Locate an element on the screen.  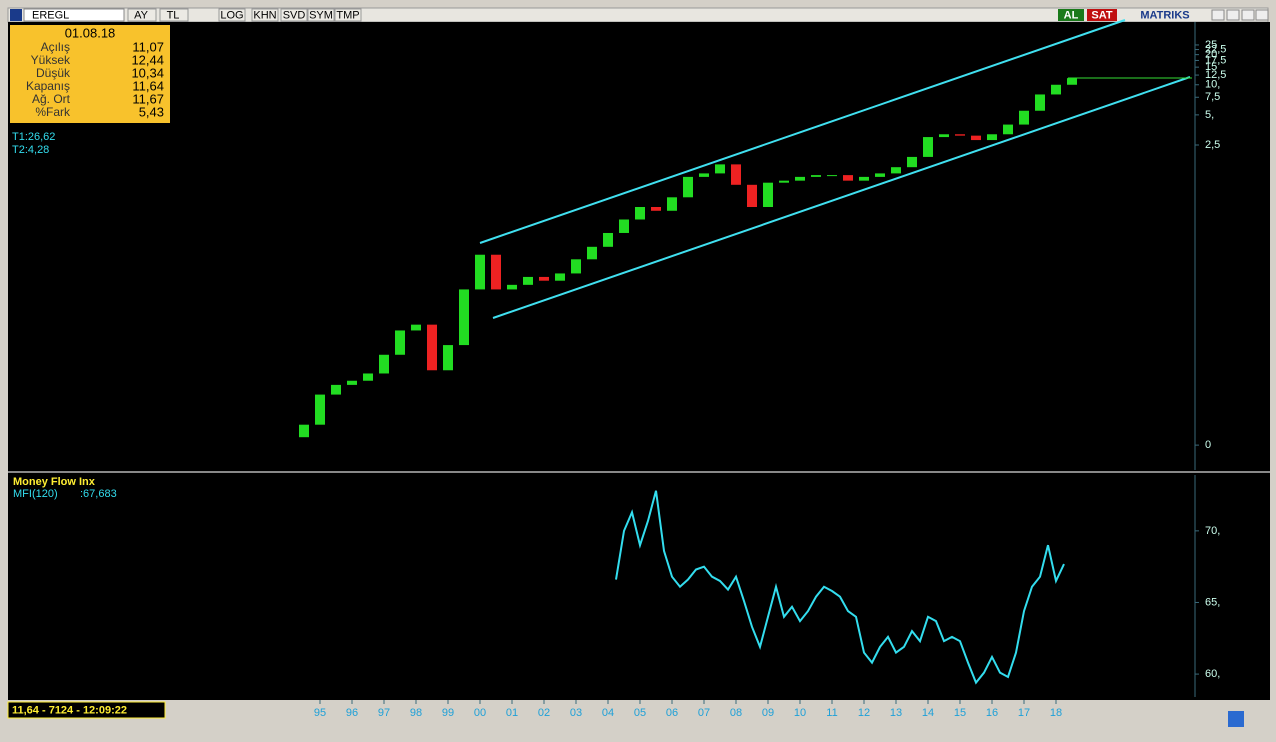
x-tick-label: 00 is located at coordinates (480, 713).